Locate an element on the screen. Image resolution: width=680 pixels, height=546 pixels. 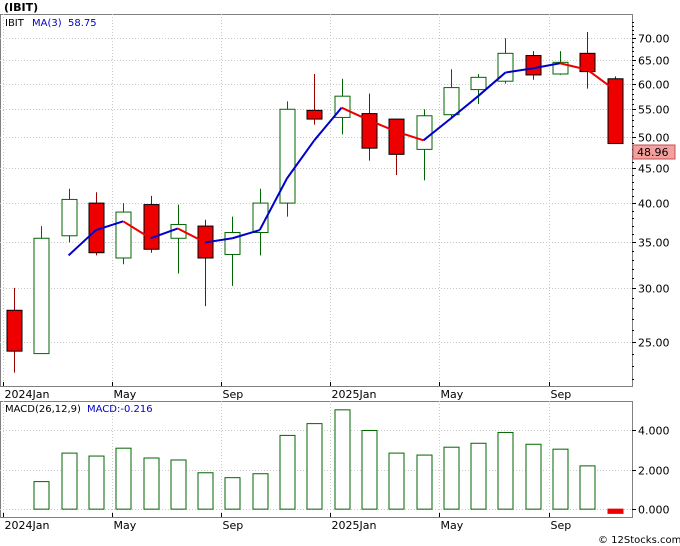
price-tick-label: 30.00 is located at coordinates (654, 289).